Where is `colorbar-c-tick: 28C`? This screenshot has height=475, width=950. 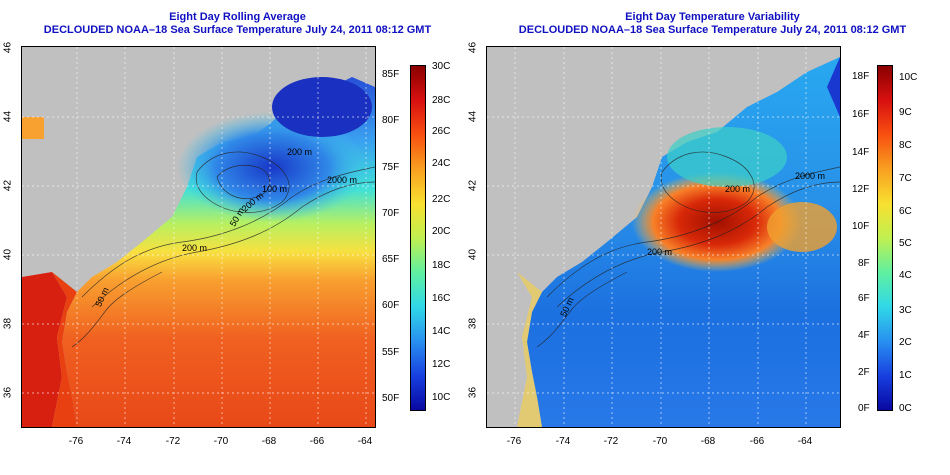 colorbar-c-tick: 28C is located at coordinates (441, 100).